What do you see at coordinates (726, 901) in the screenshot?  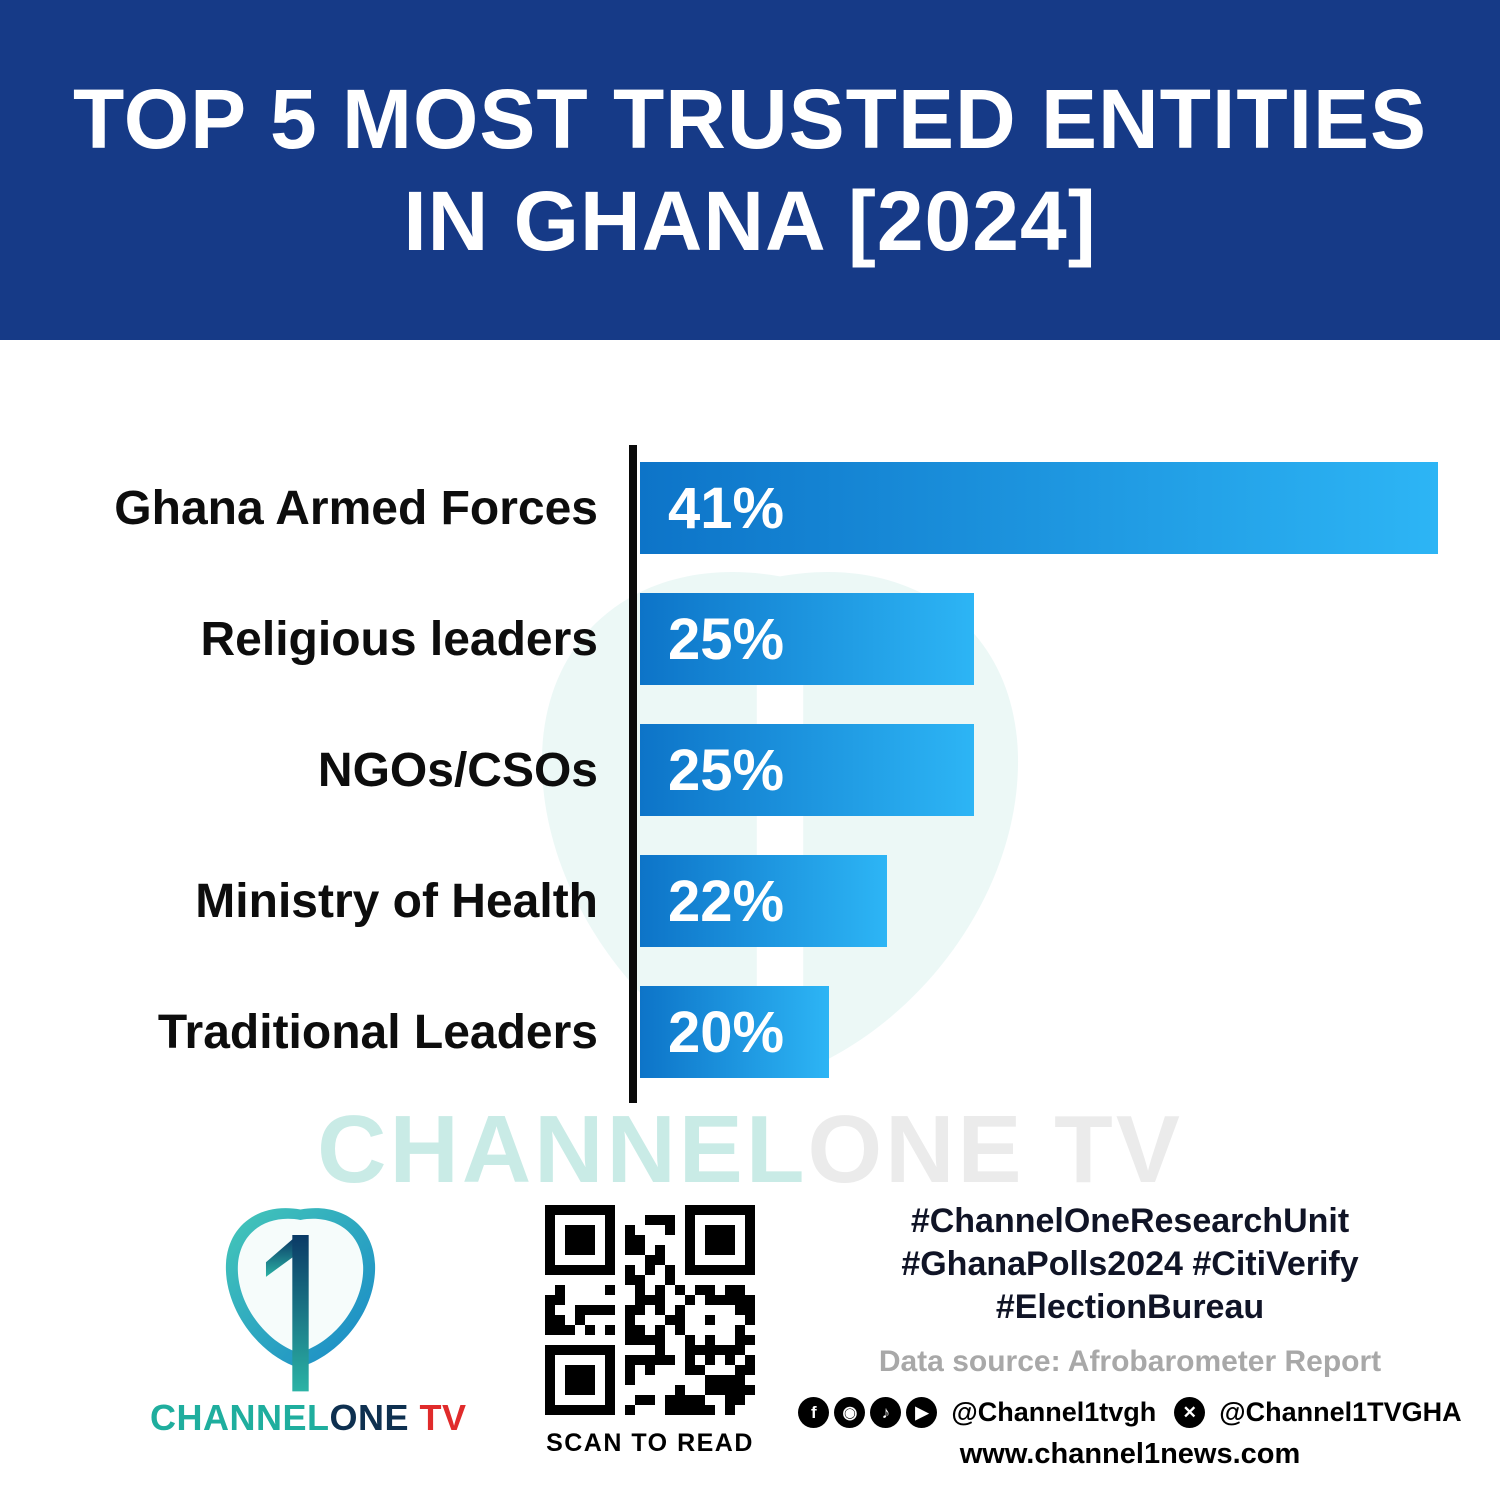 I see `bar-value-label: 22%` at bounding box center [726, 901].